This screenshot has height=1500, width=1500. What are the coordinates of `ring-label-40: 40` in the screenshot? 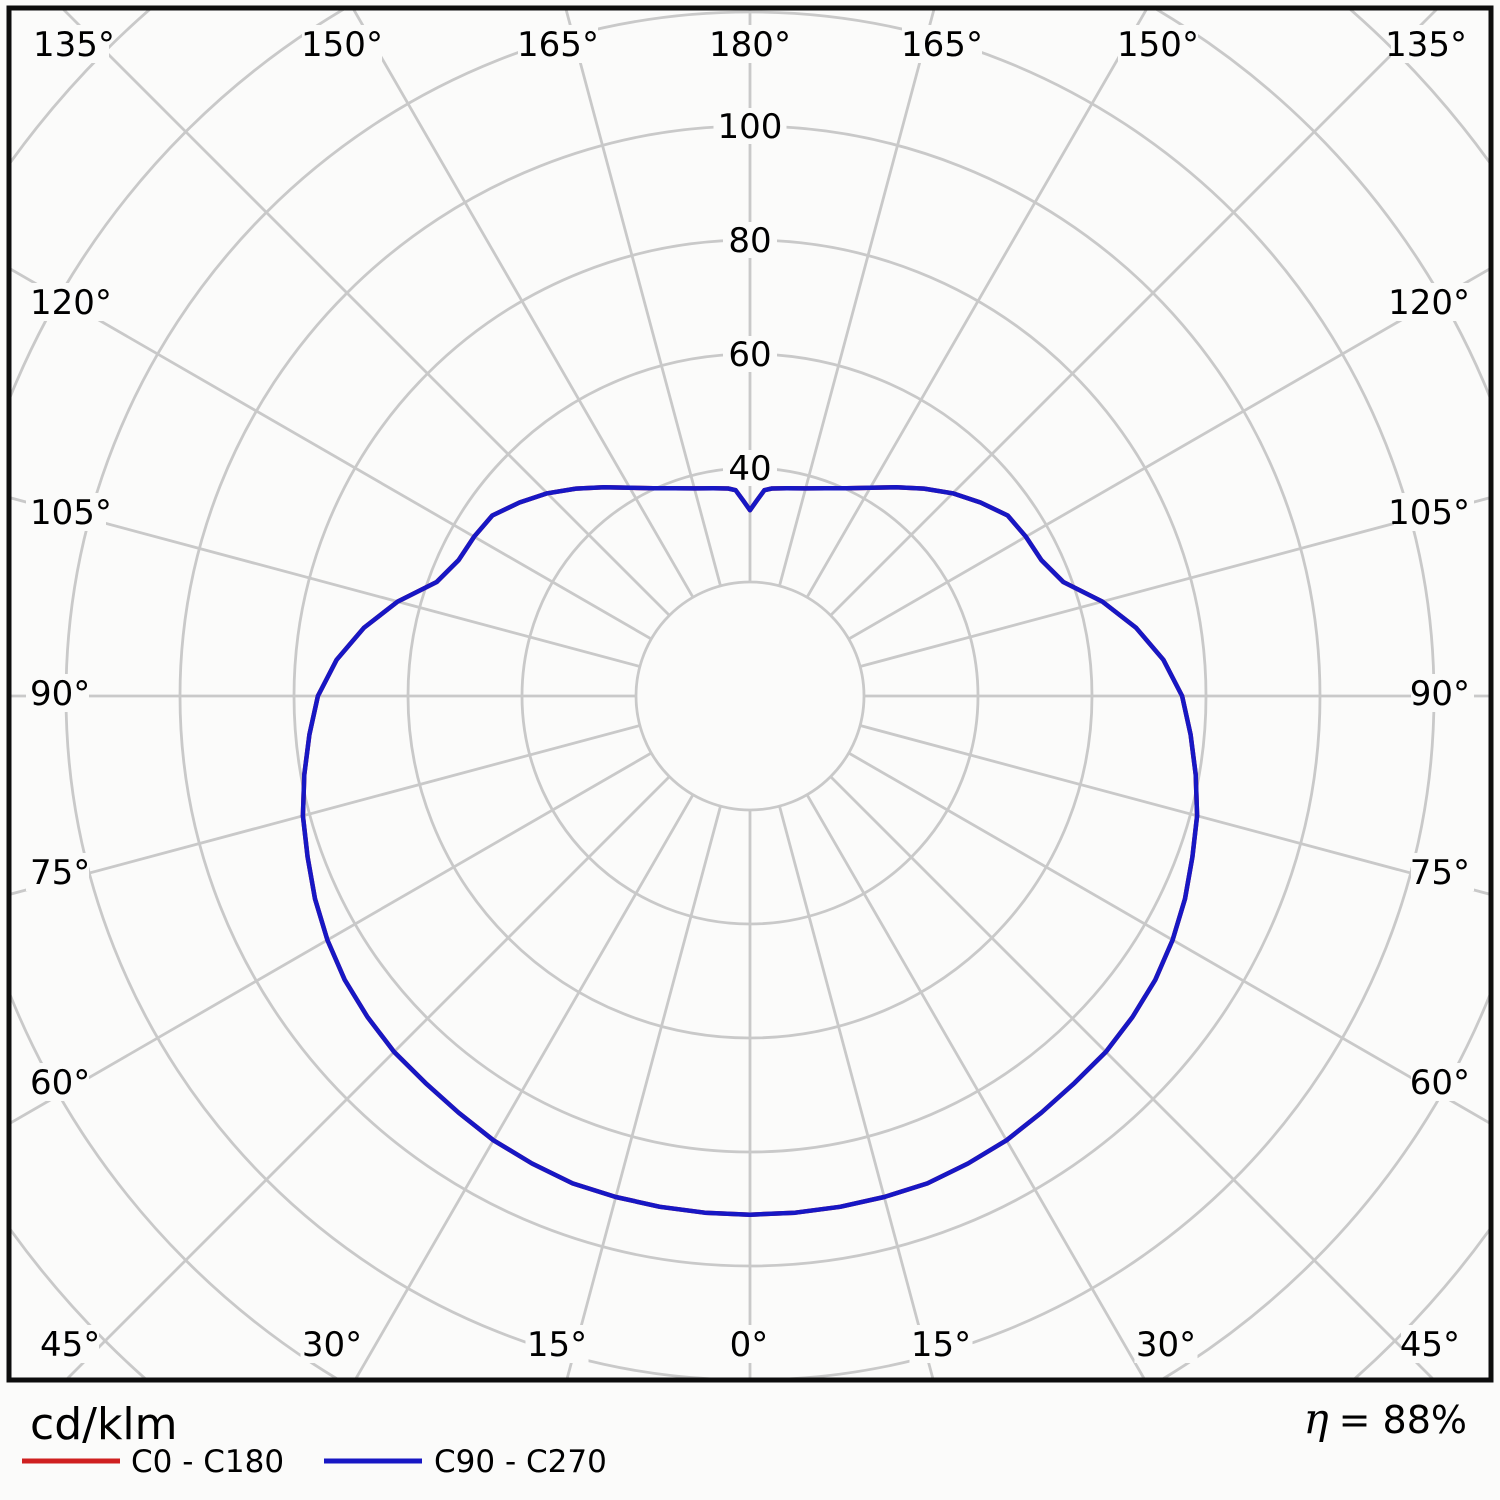 It's located at (749, 469).